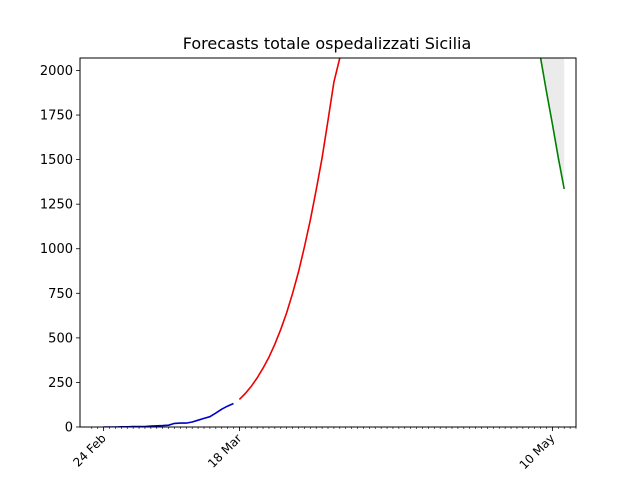  Describe the element at coordinates (224, 450) in the screenshot. I see `x-tick-label: 18 Mar` at that location.